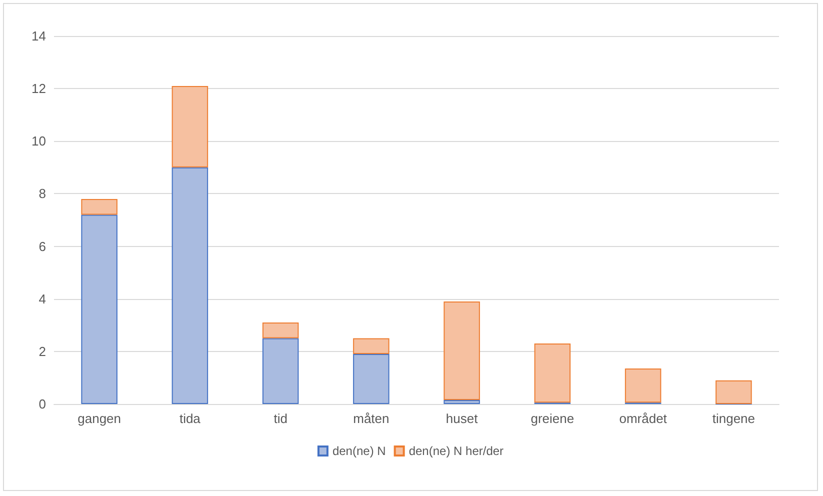 The image size is (823, 496). I want to click on legend-label: den(ne) N her/der, so click(456, 451).